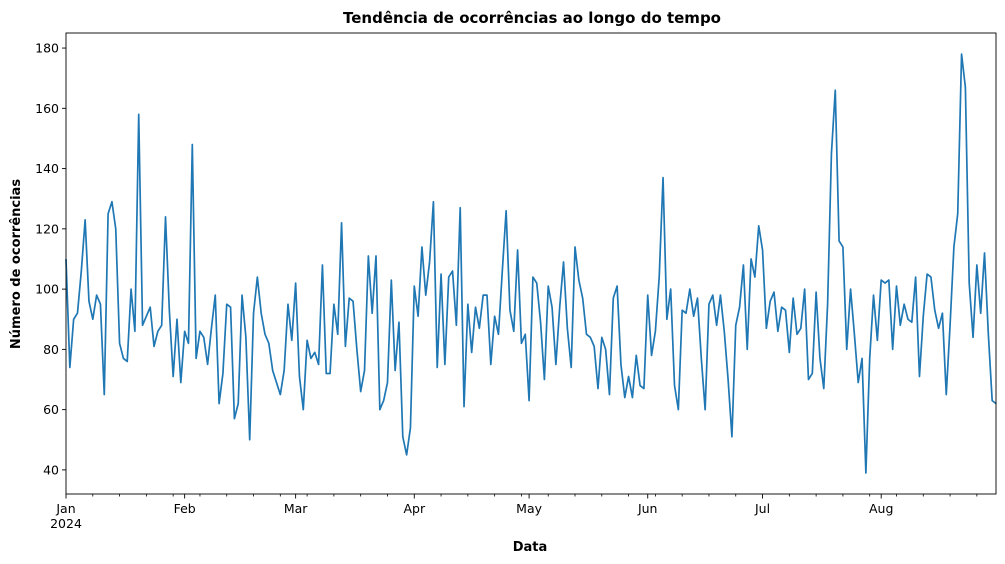  Describe the element at coordinates (16, 264) in the screenshot. I see `y-axis-label: Número de ocorrências` at that location.